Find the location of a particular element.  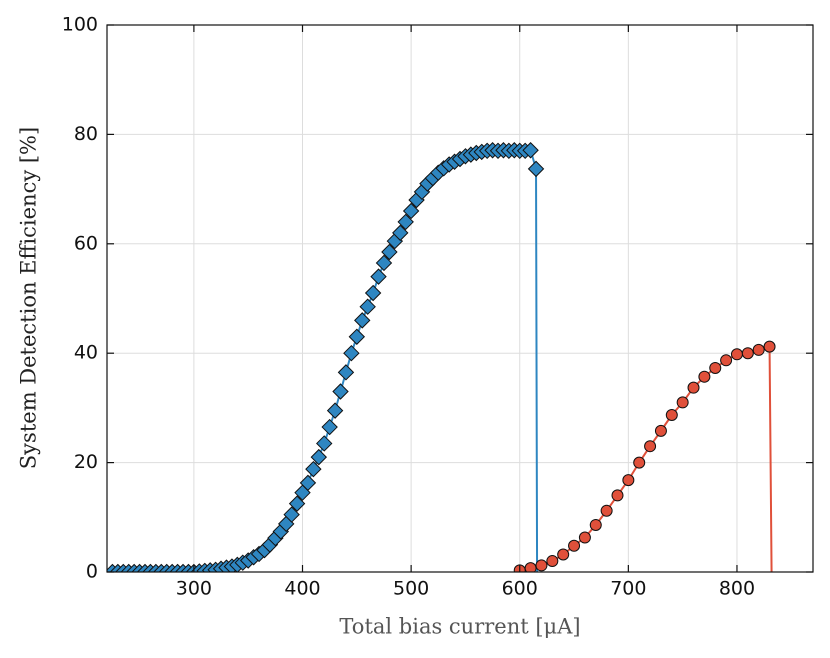

y-axis-label: System Detection Efficiency [%] is located at coordinates (29, 298).